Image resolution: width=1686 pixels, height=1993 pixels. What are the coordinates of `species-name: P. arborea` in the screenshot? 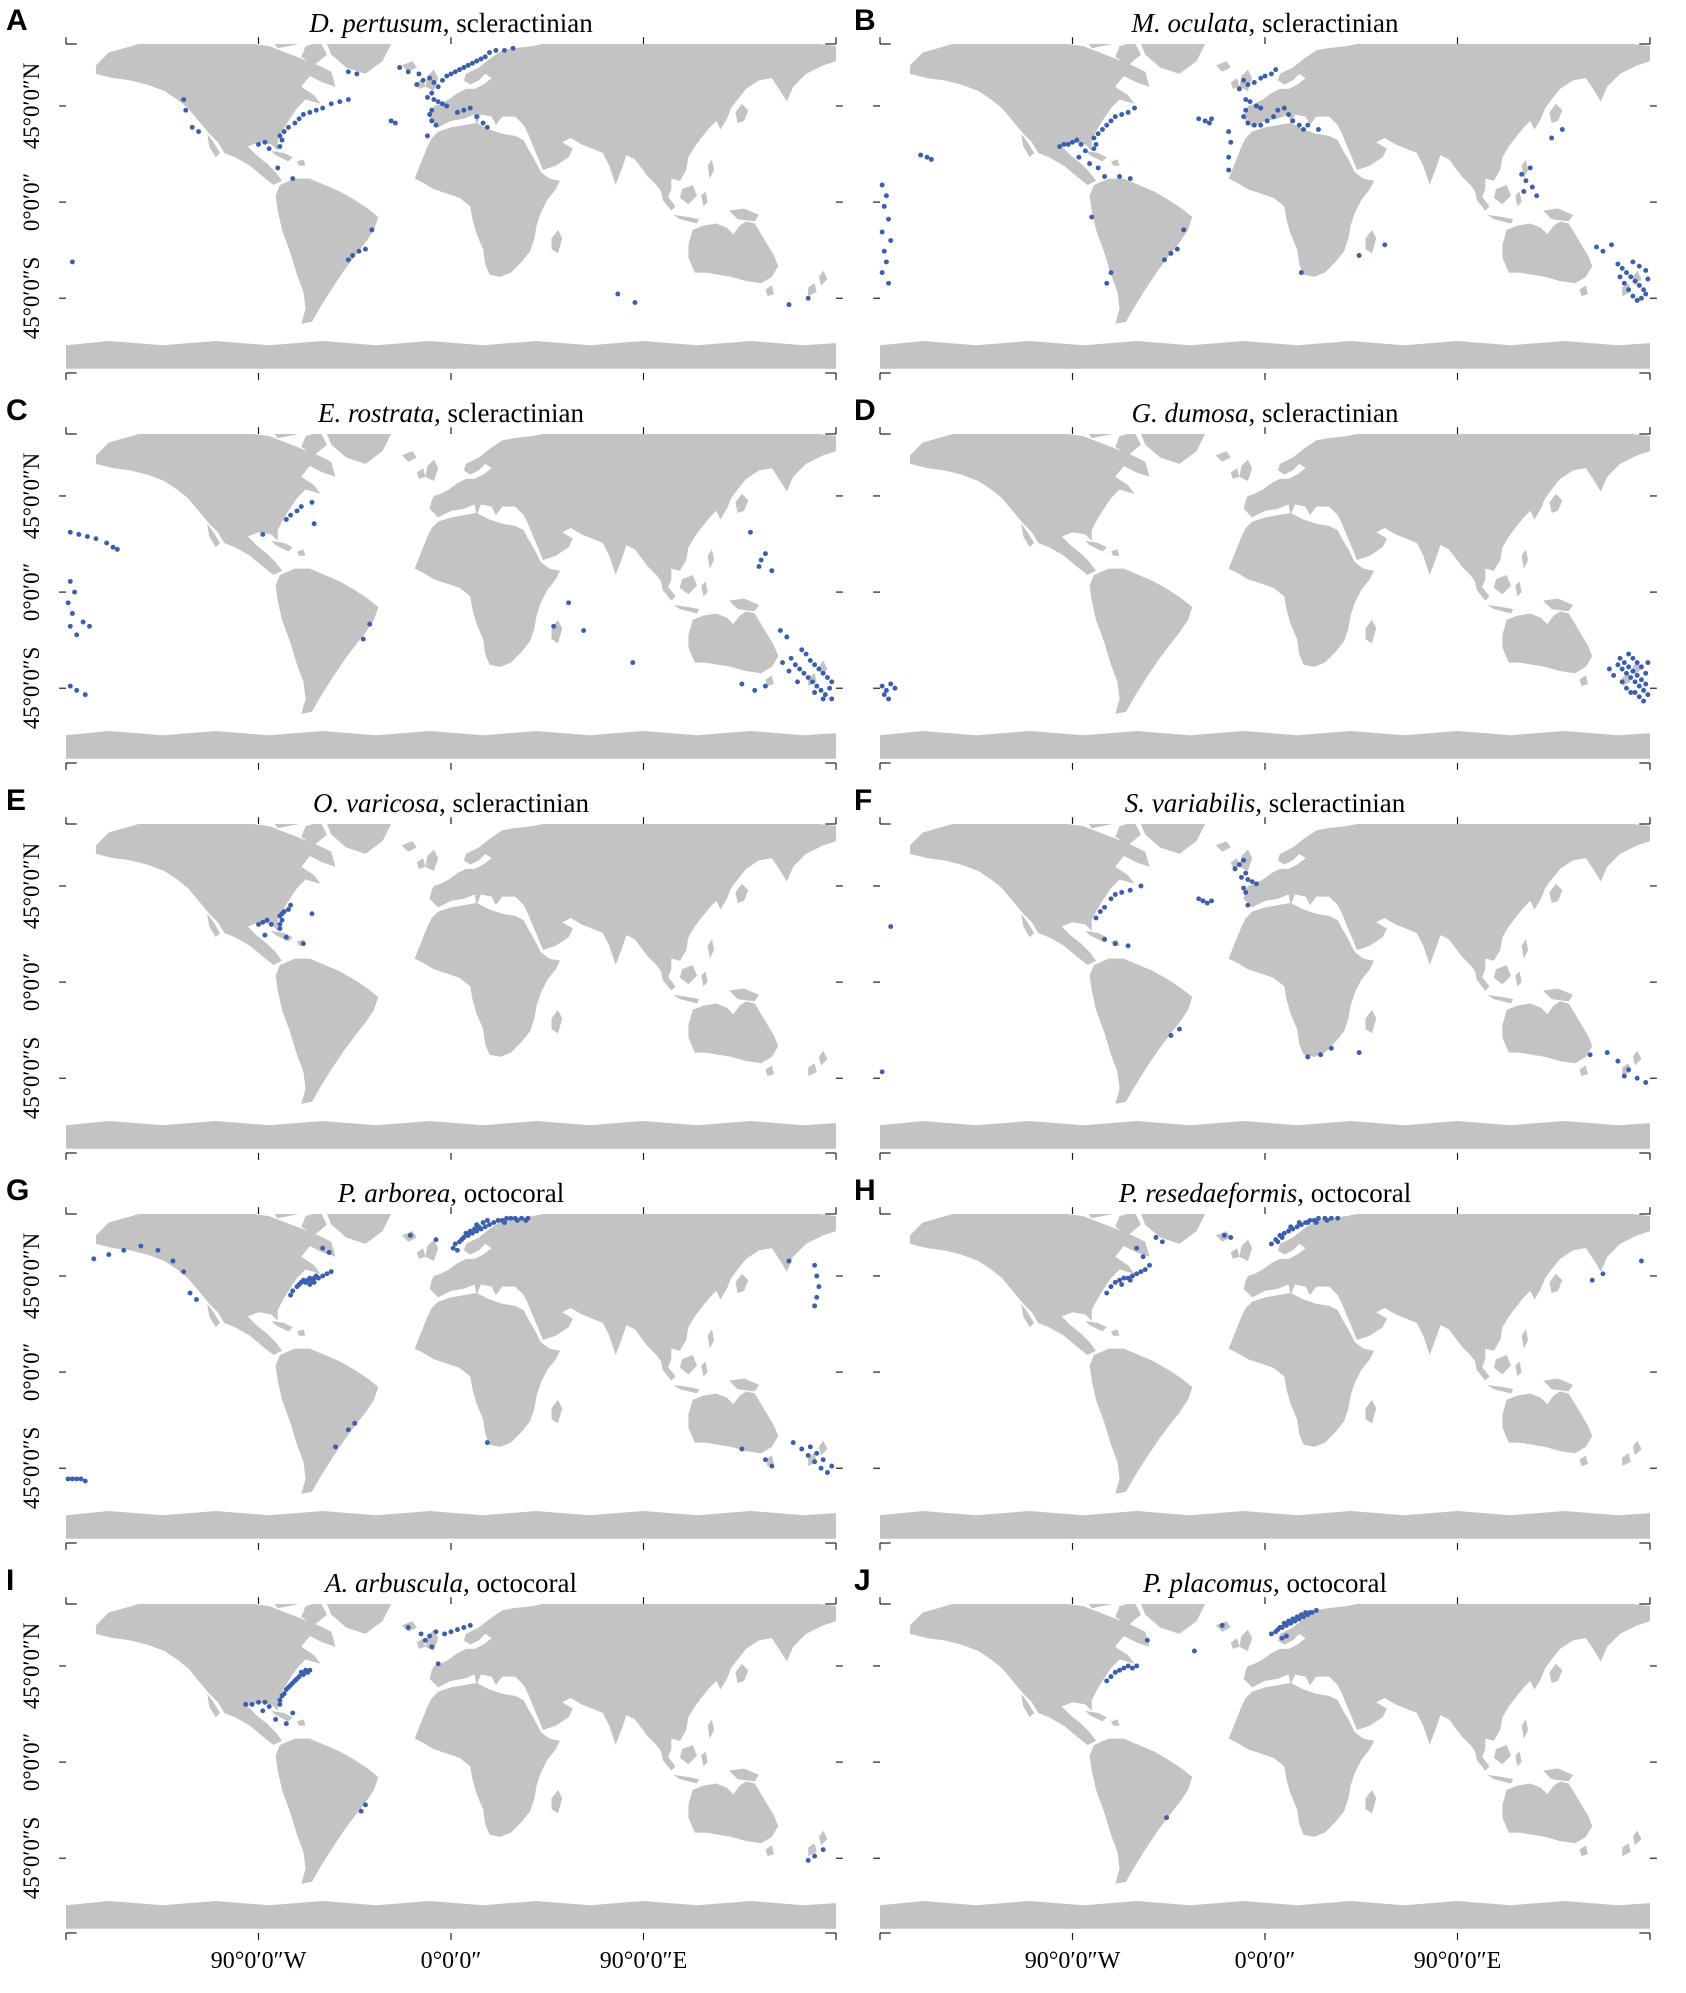 It's located at (394, 1193).